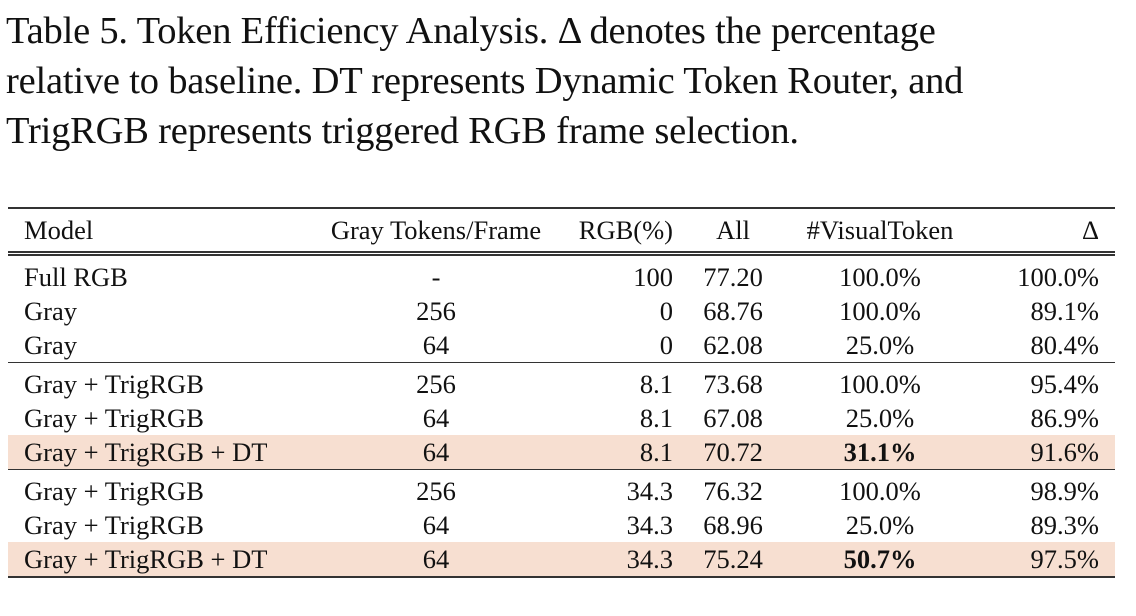 The width and height of the screenshot is (1136, 616). I want to click on table-row: Full RGB - 100 77.20 100.0% 100.0%, so click(561, 274).